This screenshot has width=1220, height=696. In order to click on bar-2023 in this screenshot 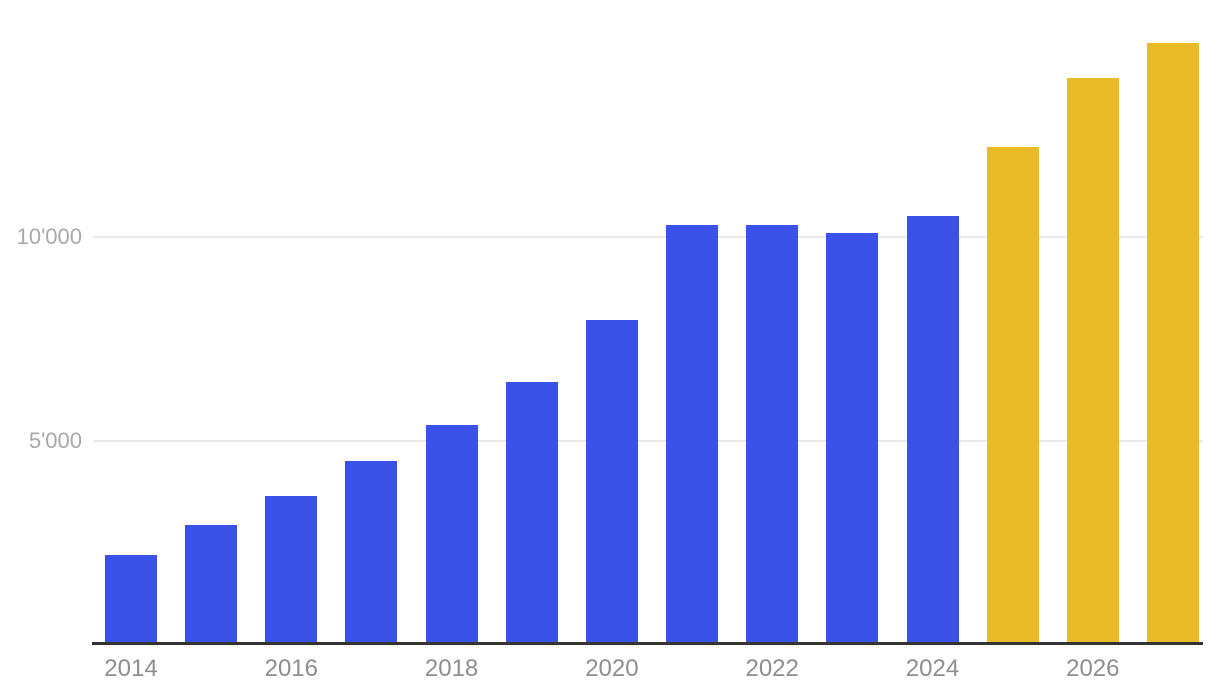, I will do `click(852, 438)`.